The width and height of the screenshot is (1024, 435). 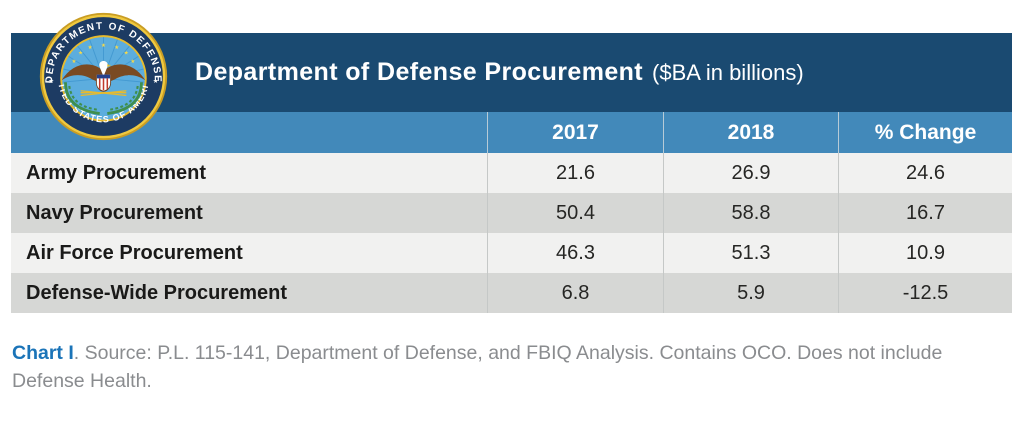 What do you see at coordinates (750, 213) in the screenshot?
I see `value-2018: 58.8` at bounding box center [750, 213].